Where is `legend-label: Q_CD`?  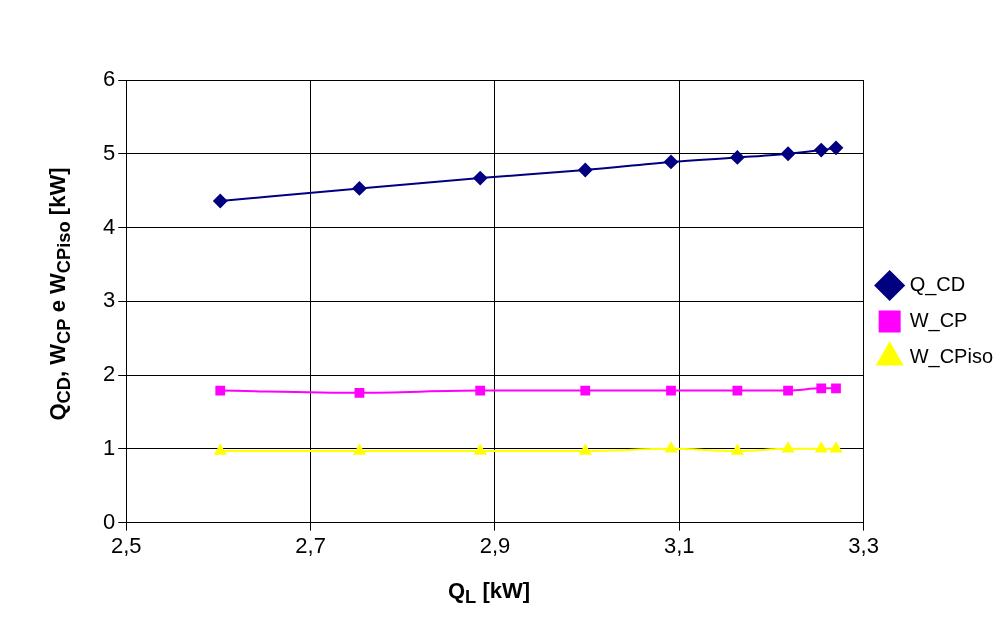
legend-label: Q_CD is located at coordinates (937, 285).